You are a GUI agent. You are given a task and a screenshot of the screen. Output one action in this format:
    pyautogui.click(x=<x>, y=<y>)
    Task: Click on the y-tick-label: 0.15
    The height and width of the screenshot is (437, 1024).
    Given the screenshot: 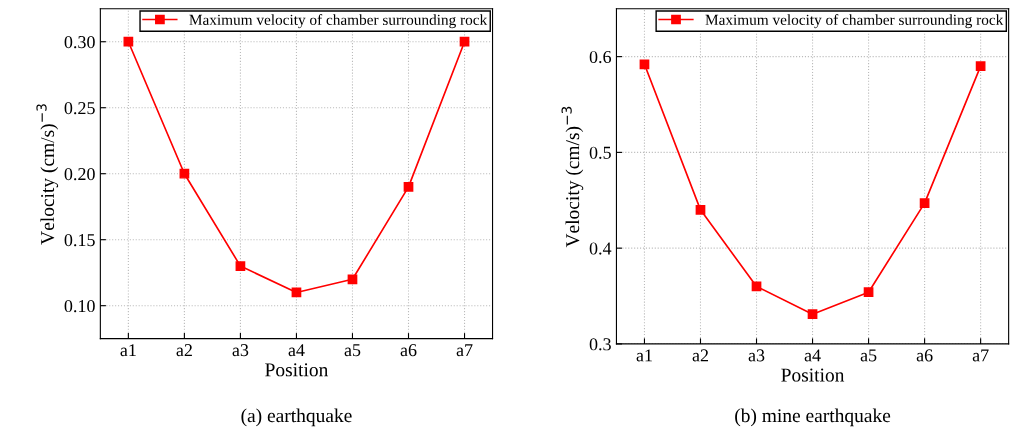 What is the action you would take?
    pyautogui.click(x=79, y=240)
    